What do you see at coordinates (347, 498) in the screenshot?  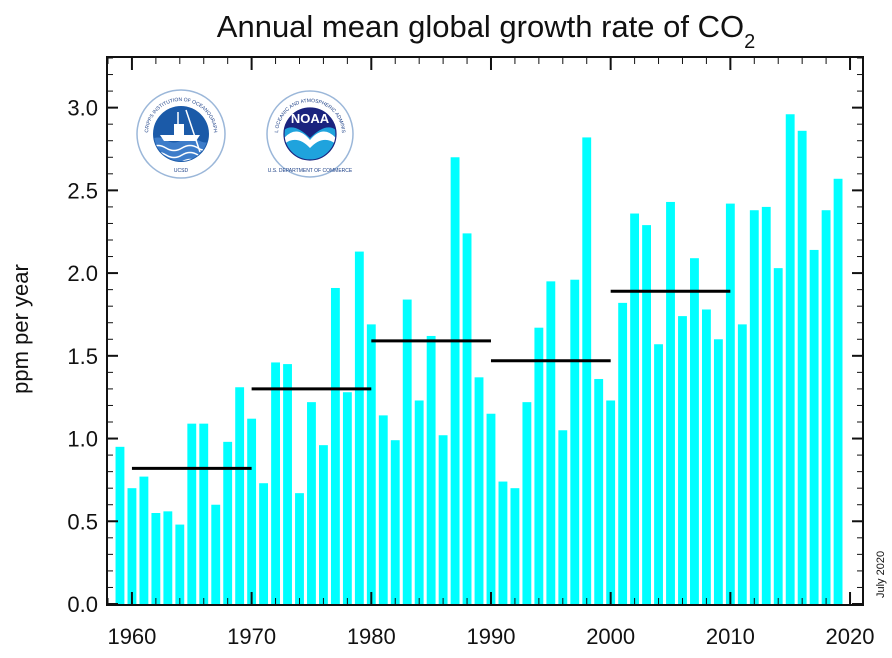 I see `bar-1978` at bounding box center [347, 498].